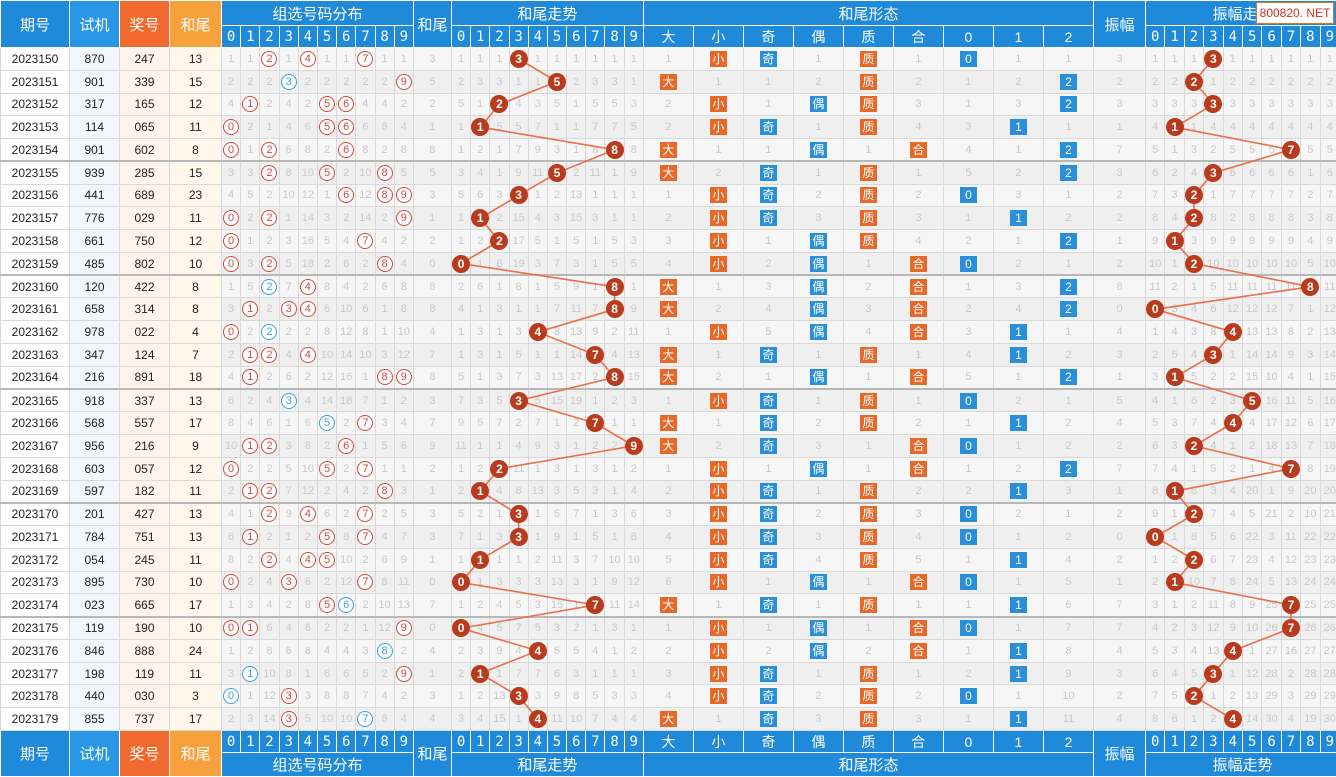 The width and height of the screenshot is (1336, 777). What do you see at coordinates (288, 719) in the screenshot?
I see `zx-hit-marker: 3` at bounding box center [288, 719].